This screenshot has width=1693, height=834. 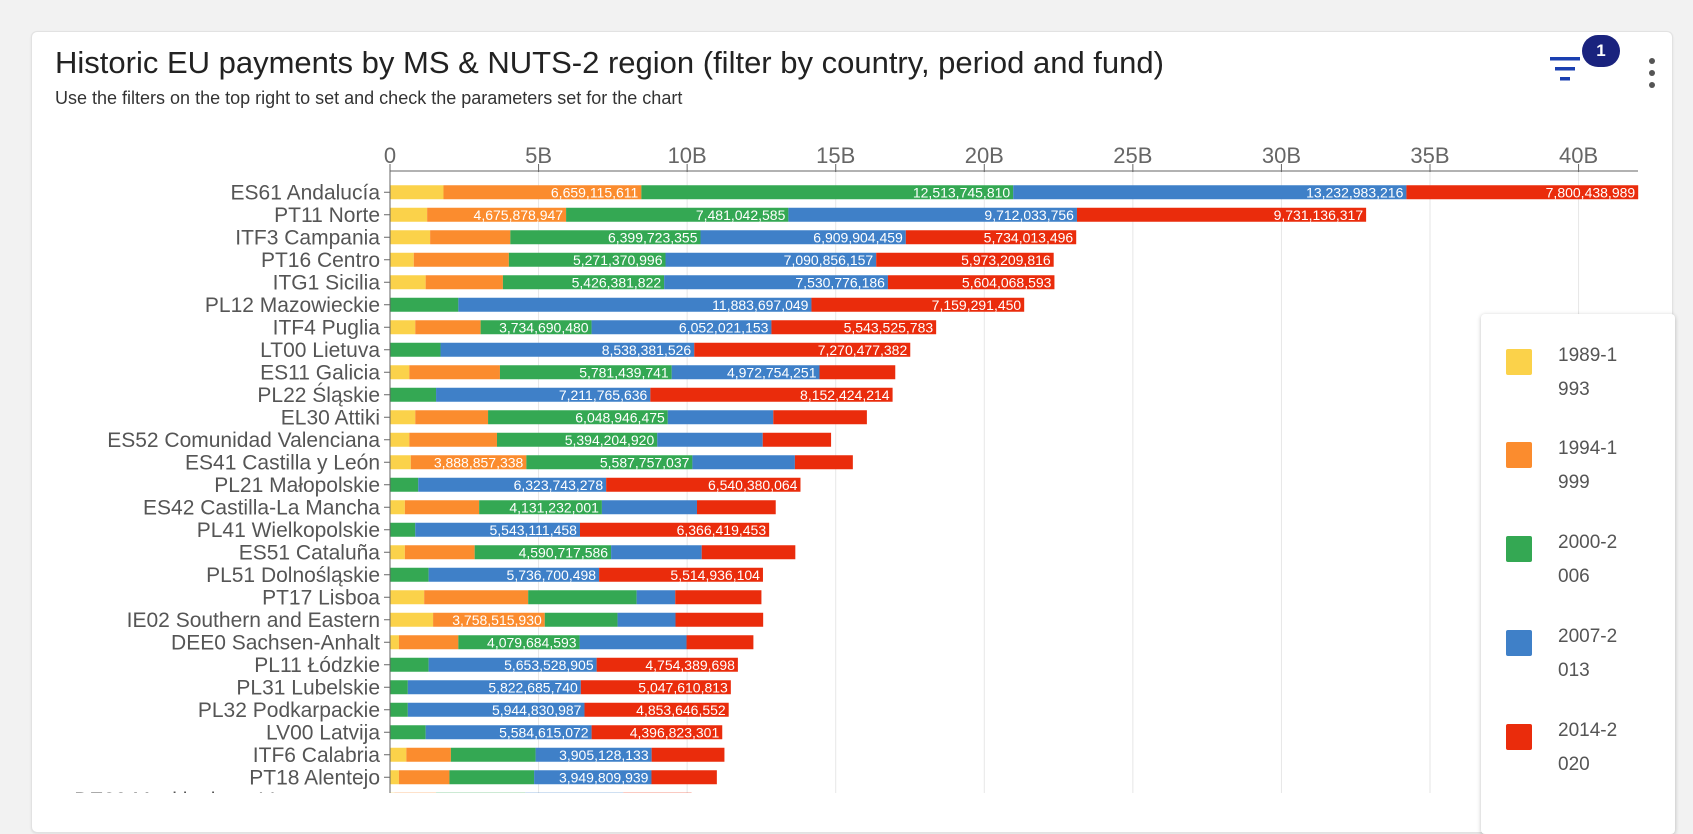 What do you see at coordinates (1591, 750) in the screenshot?
I see `legend-item: 2014-2020` at bounding box center [1591, 750].